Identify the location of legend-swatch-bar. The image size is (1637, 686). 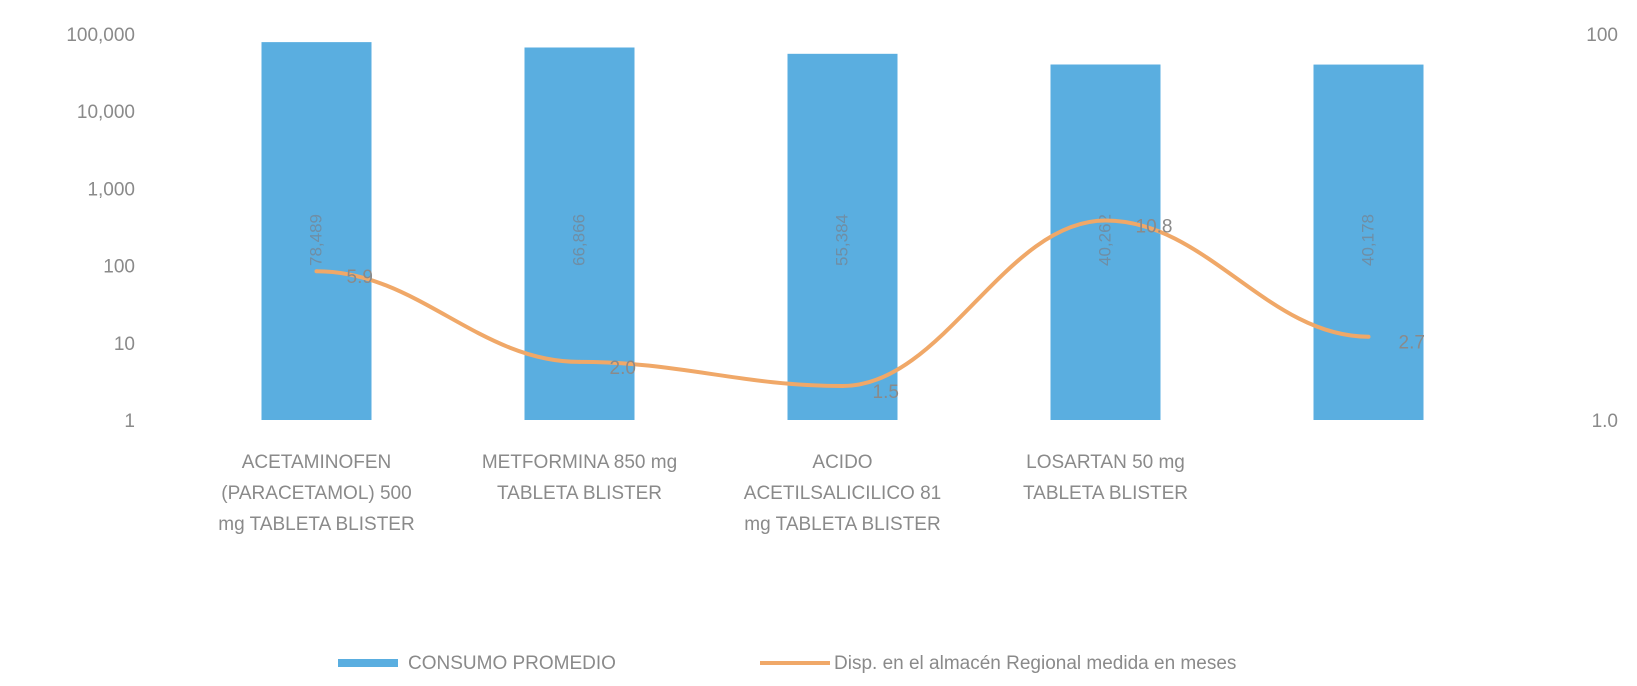
(368, 663).